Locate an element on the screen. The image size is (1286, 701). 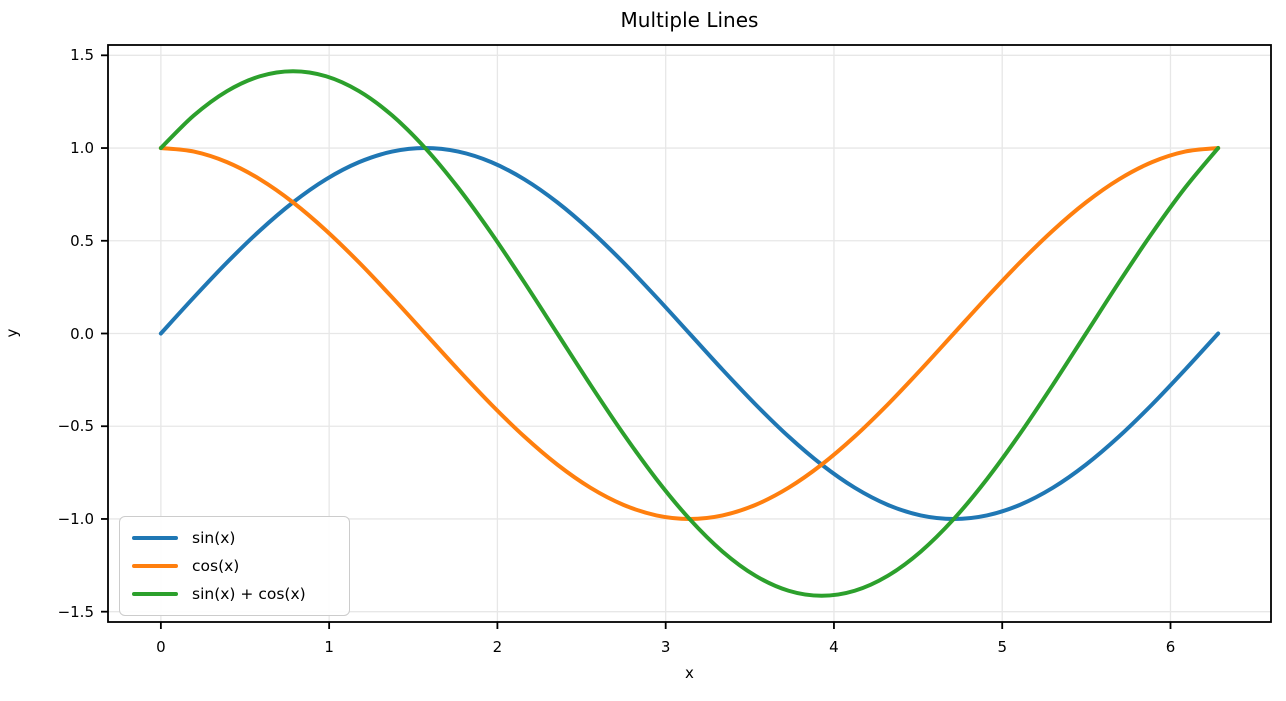
x-axis-label: x is located at coordinates (689, 673).